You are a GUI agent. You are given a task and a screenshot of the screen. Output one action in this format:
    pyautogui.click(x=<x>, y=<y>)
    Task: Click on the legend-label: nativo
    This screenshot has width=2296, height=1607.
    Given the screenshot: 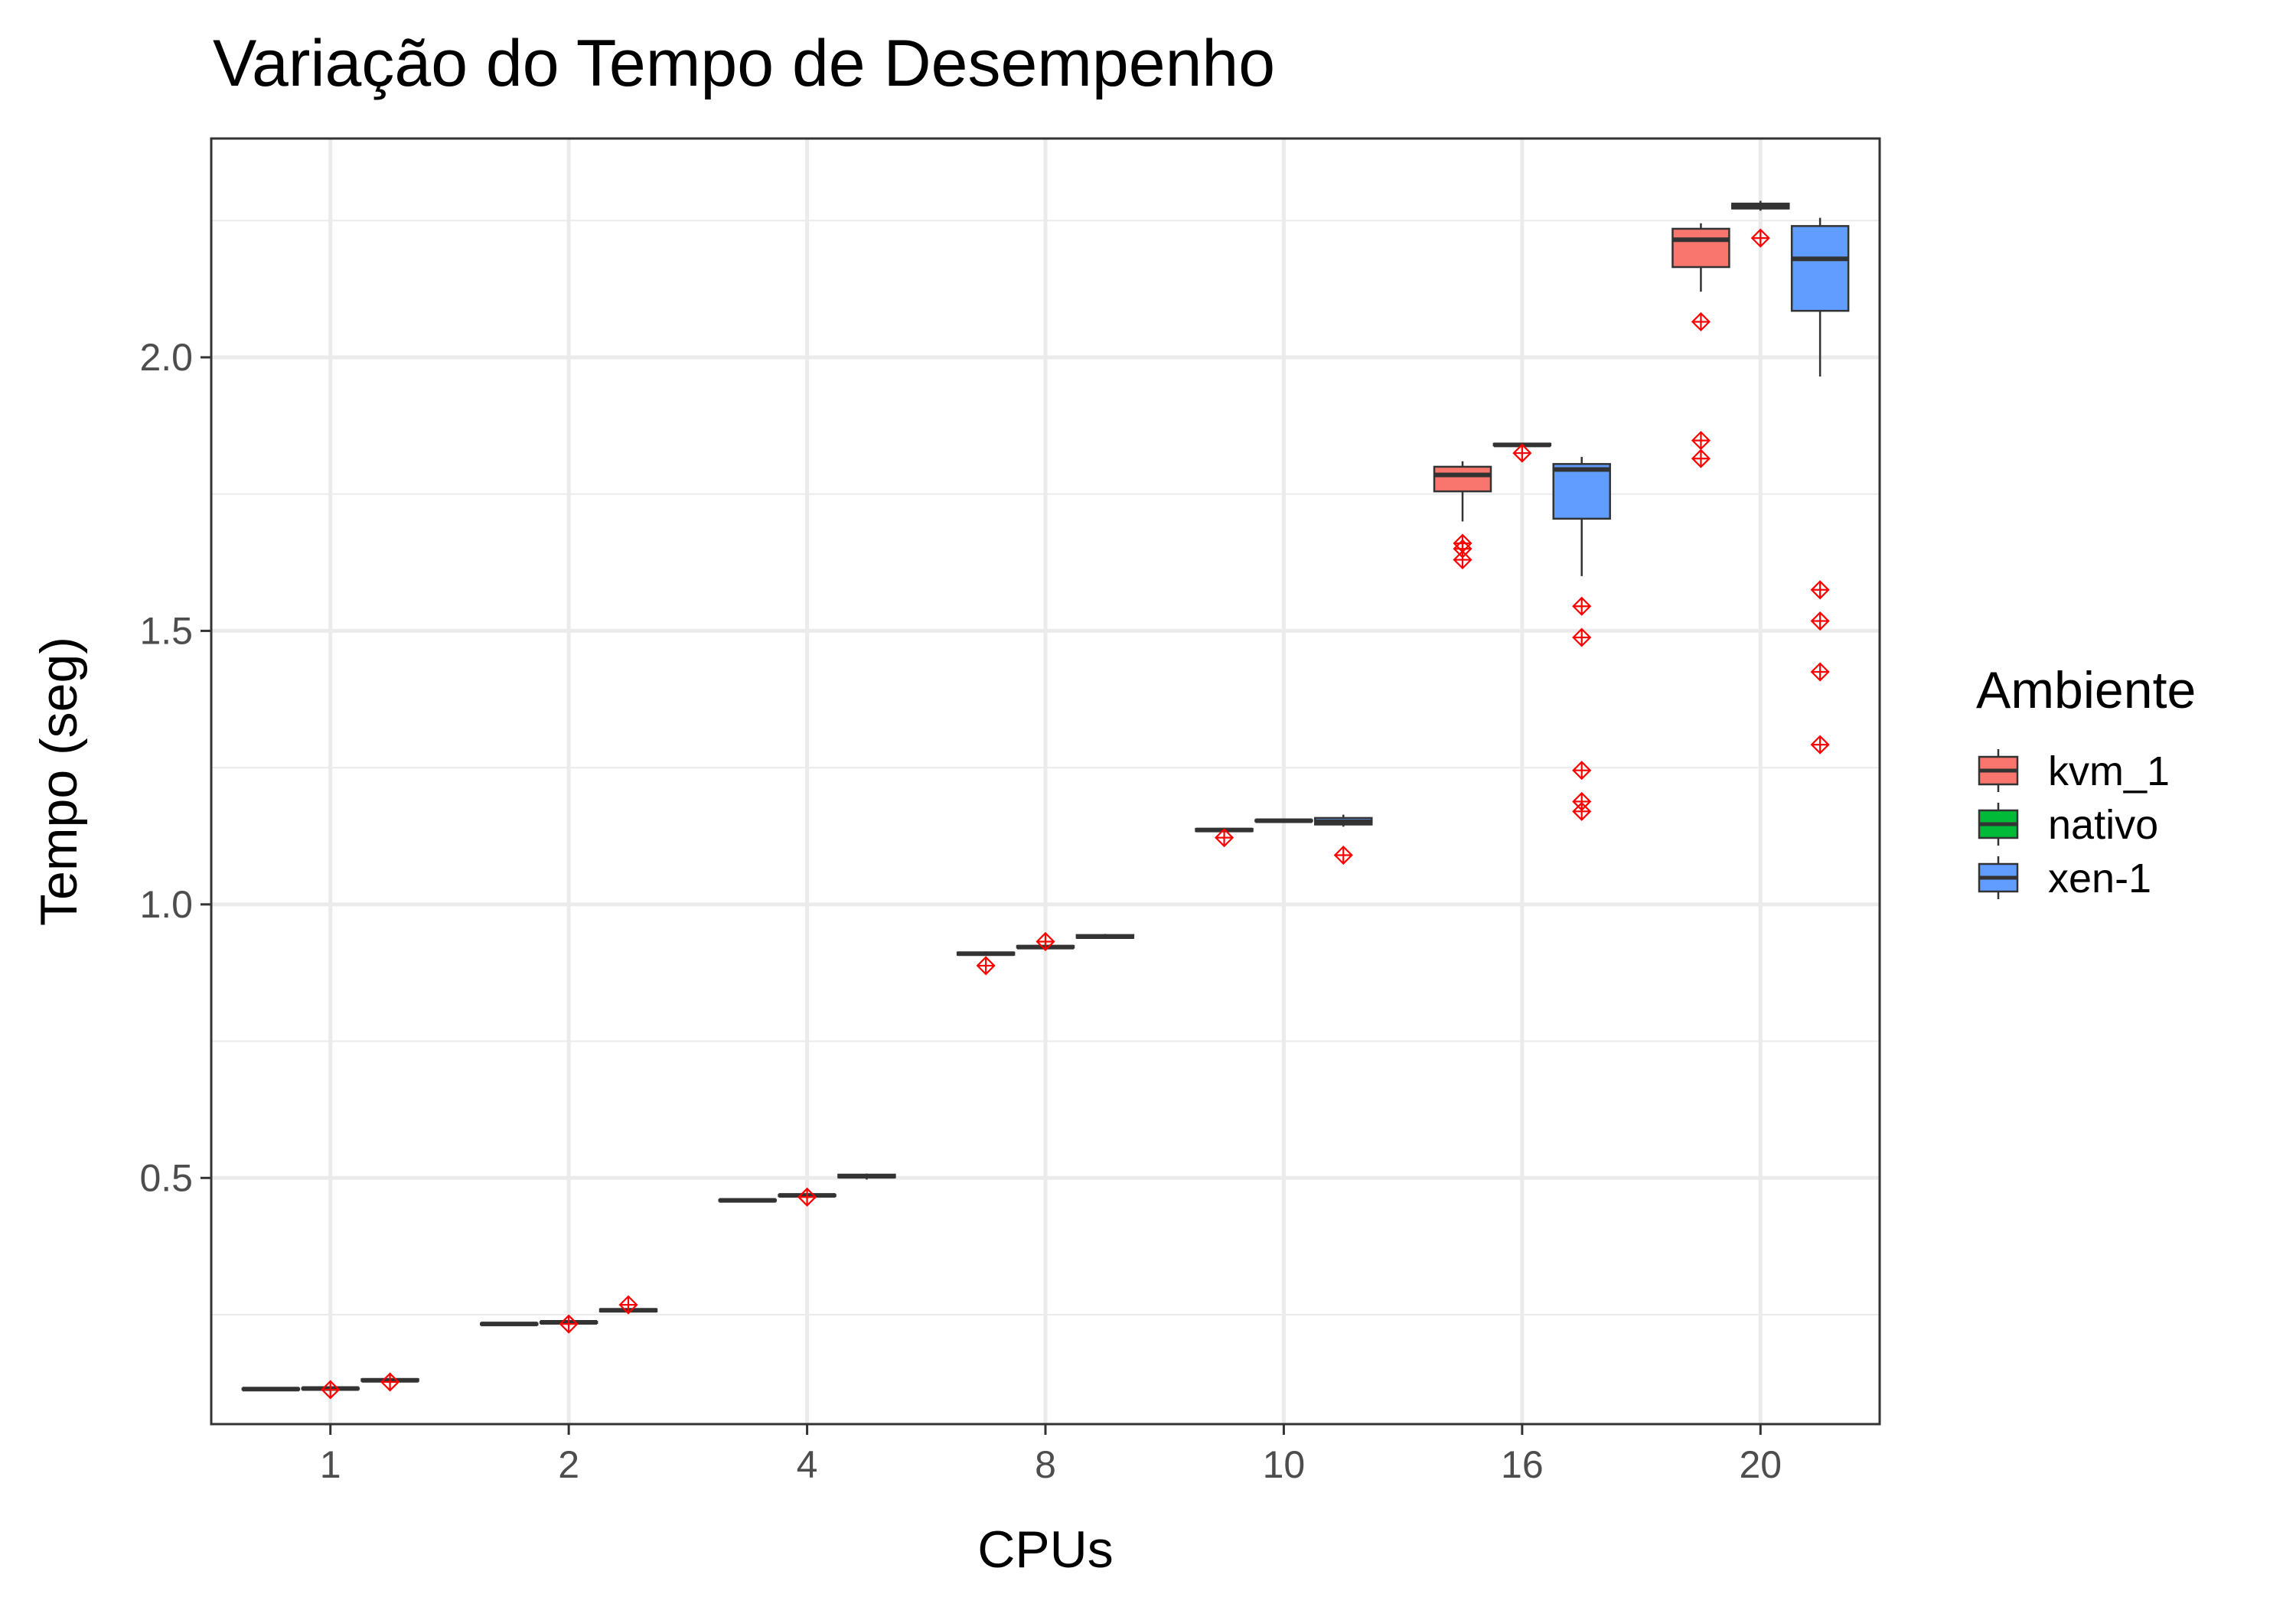 What is the action you would take?
    pyautogui.click(x=2103, y=825)
    